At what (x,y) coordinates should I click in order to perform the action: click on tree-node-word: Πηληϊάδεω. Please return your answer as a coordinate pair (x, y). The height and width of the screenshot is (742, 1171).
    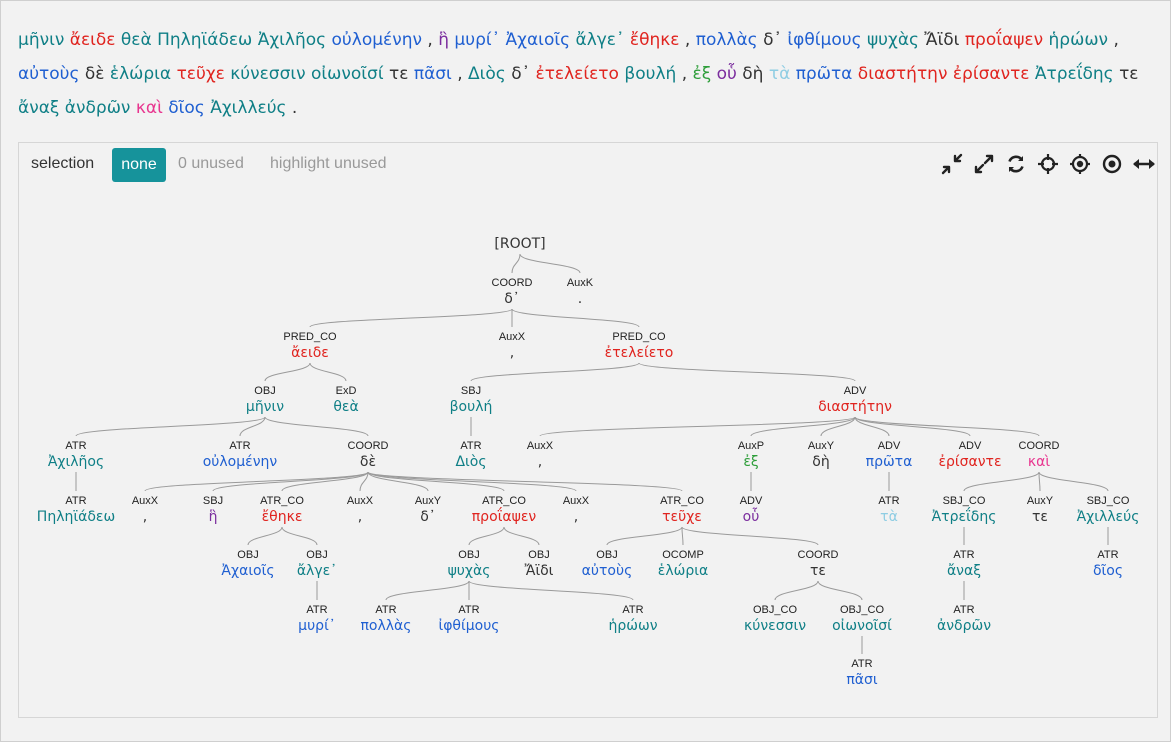
    Looking at the image, I should click on (76, 517).